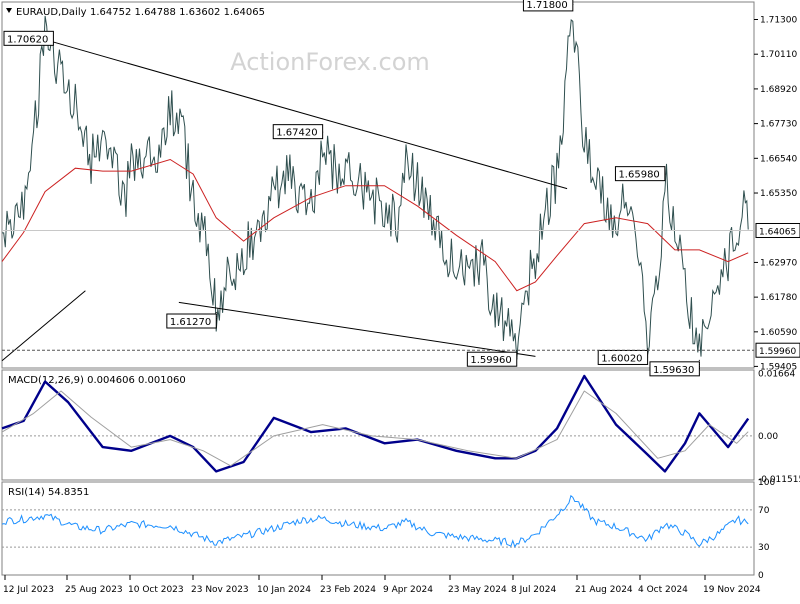 The width and height of the screenshot is (800, 604). Describe the element at coordinates (48, 492) in the screenshot. I see `rsi-label: RSI(14) 54.8351` at that location.